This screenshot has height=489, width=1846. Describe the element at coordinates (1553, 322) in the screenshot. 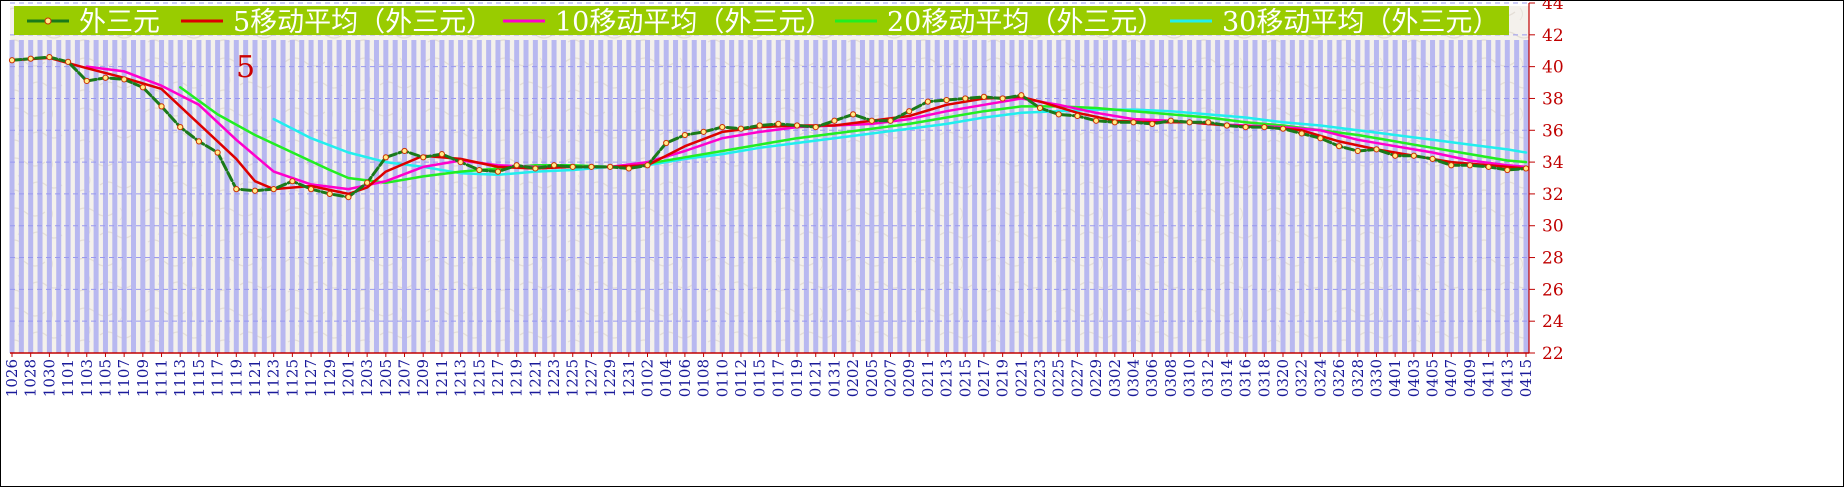

I see `y-tick-label: 24` at that location.